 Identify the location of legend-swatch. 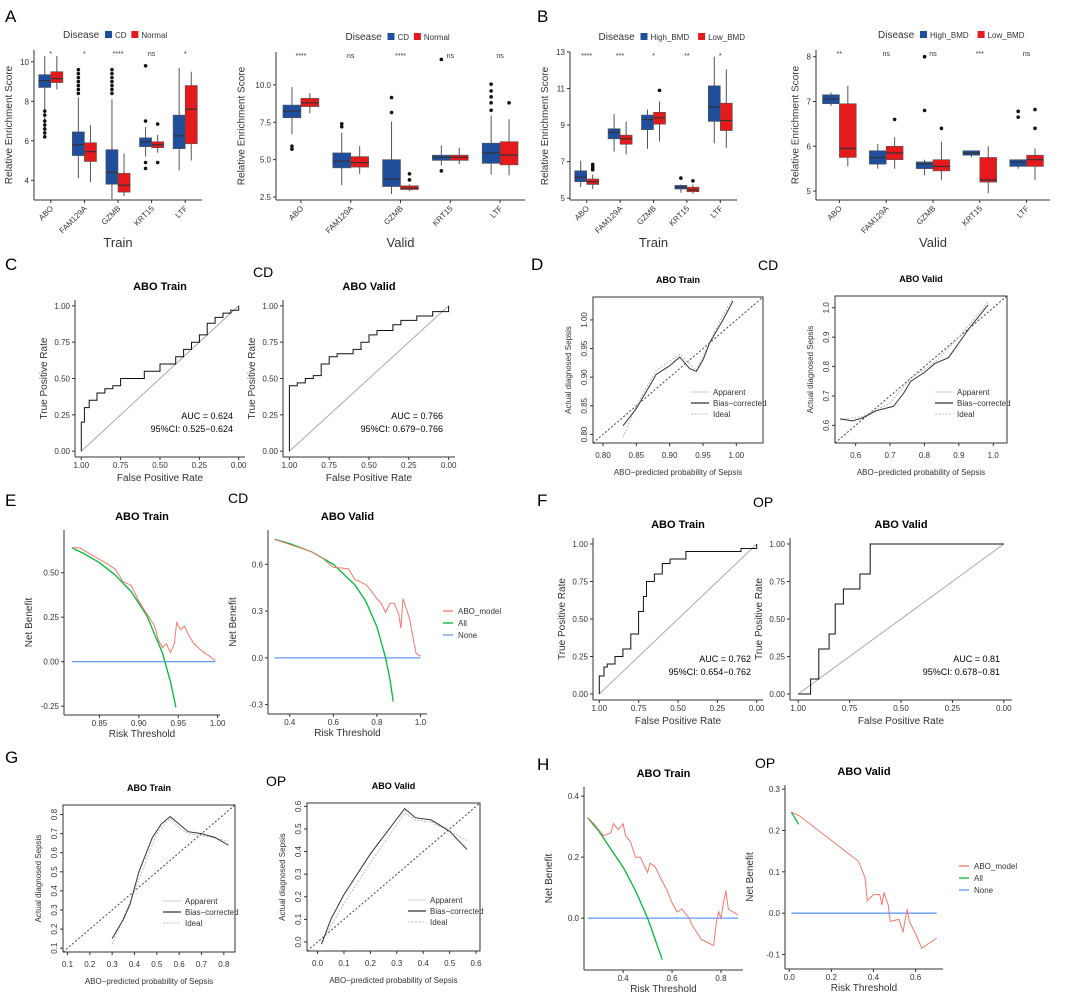
(923, 34).